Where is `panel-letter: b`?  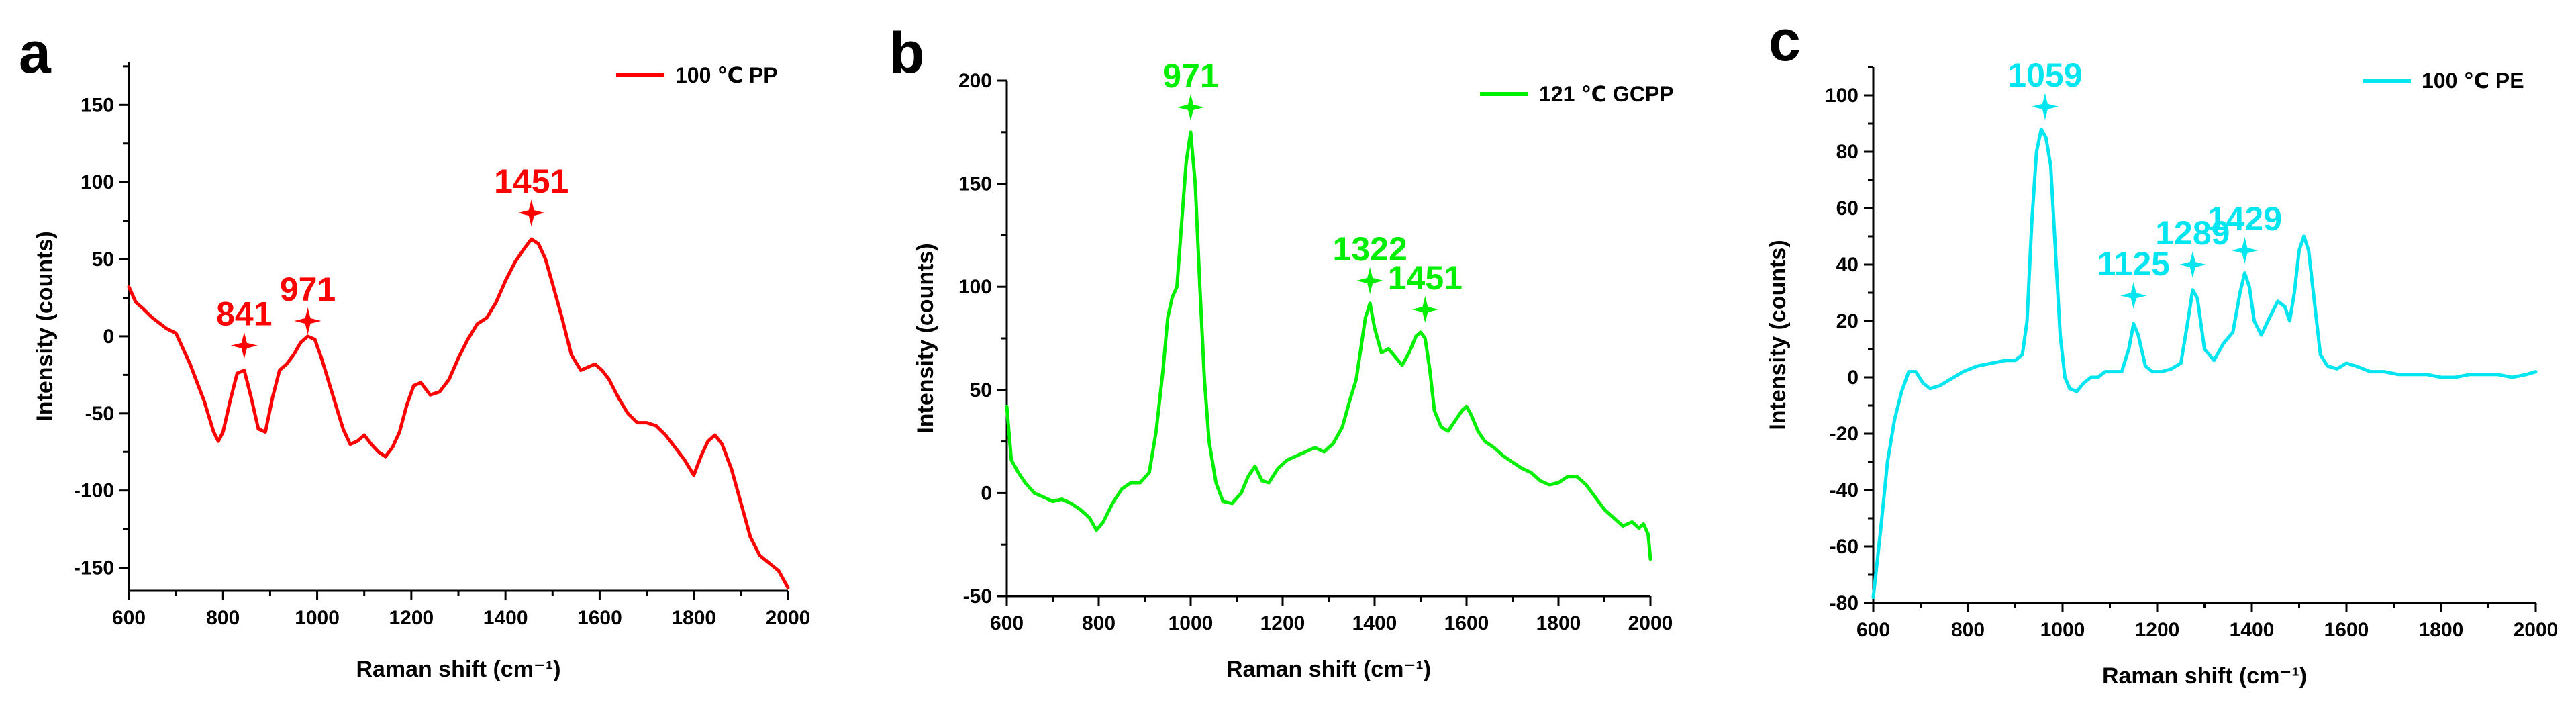
panel-letter: b is located at coordinates (907, 53).